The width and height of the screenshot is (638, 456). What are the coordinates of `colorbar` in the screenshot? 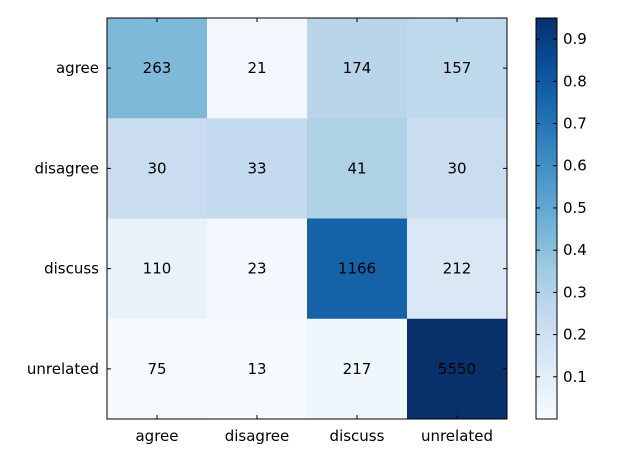 It's located at (546, 218).